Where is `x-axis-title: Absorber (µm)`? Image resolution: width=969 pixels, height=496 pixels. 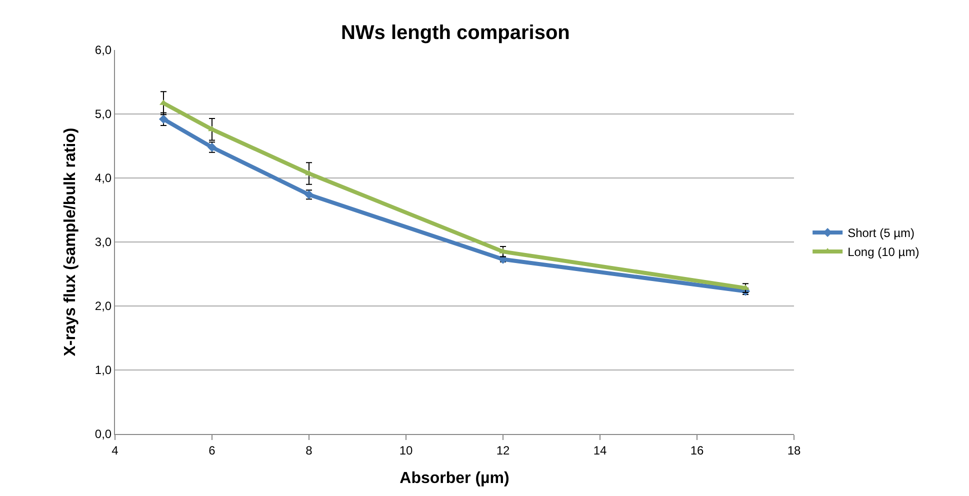
x-axis-title: Absorber (µm) is located at coordinates (455, 479).